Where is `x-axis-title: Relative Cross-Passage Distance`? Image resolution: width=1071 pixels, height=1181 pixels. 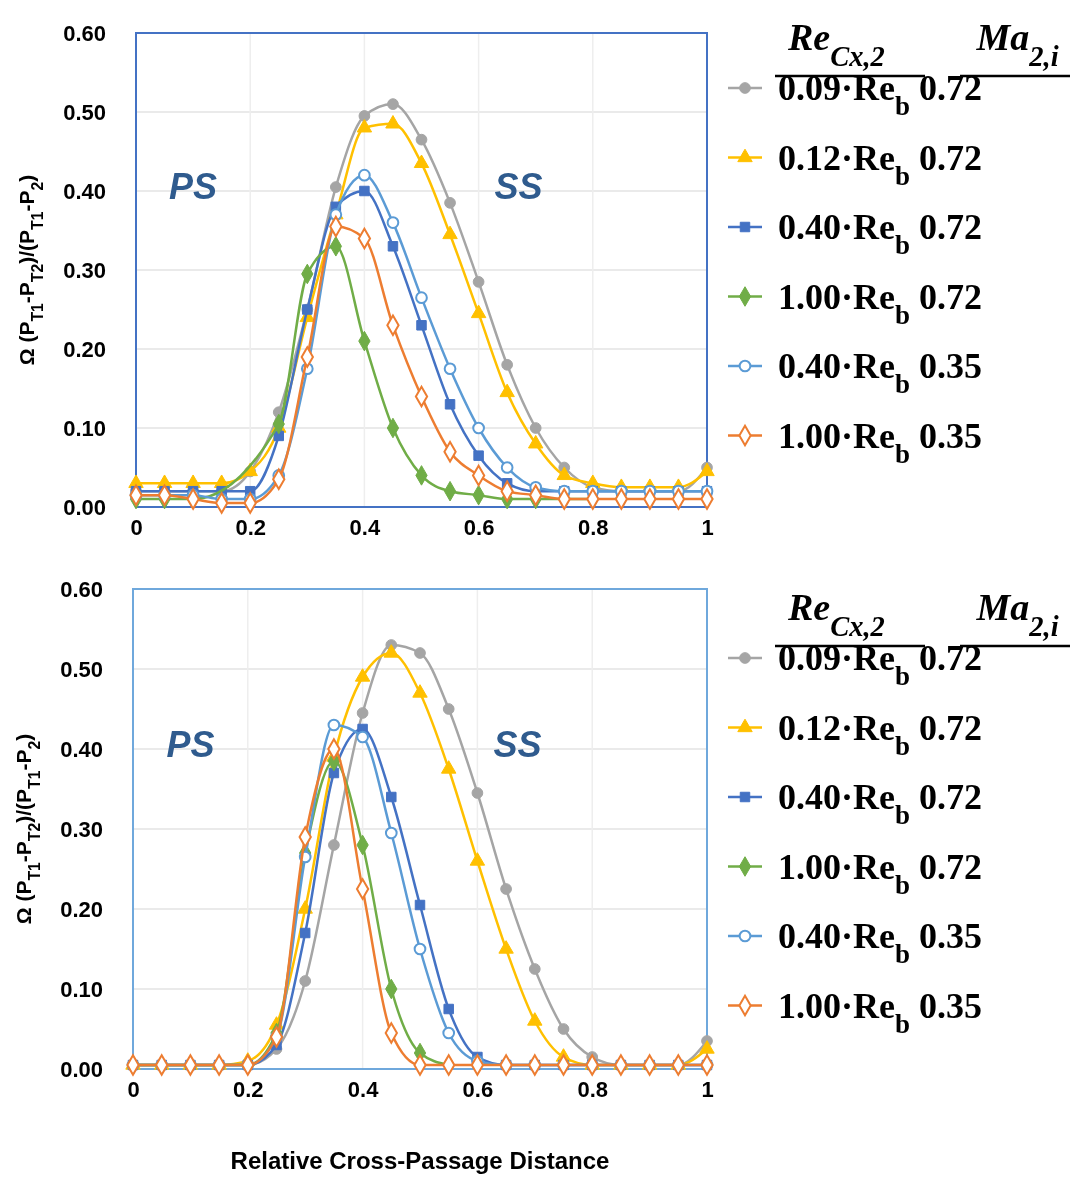 x-axis-title: Relative Cross-Passage Distance is located at coordinates (420, 1160).